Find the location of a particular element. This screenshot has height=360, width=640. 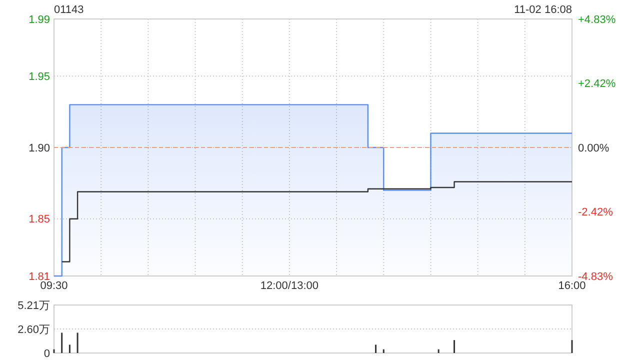

x-tick-label: 16:00 is located at coordinates (572, 286).